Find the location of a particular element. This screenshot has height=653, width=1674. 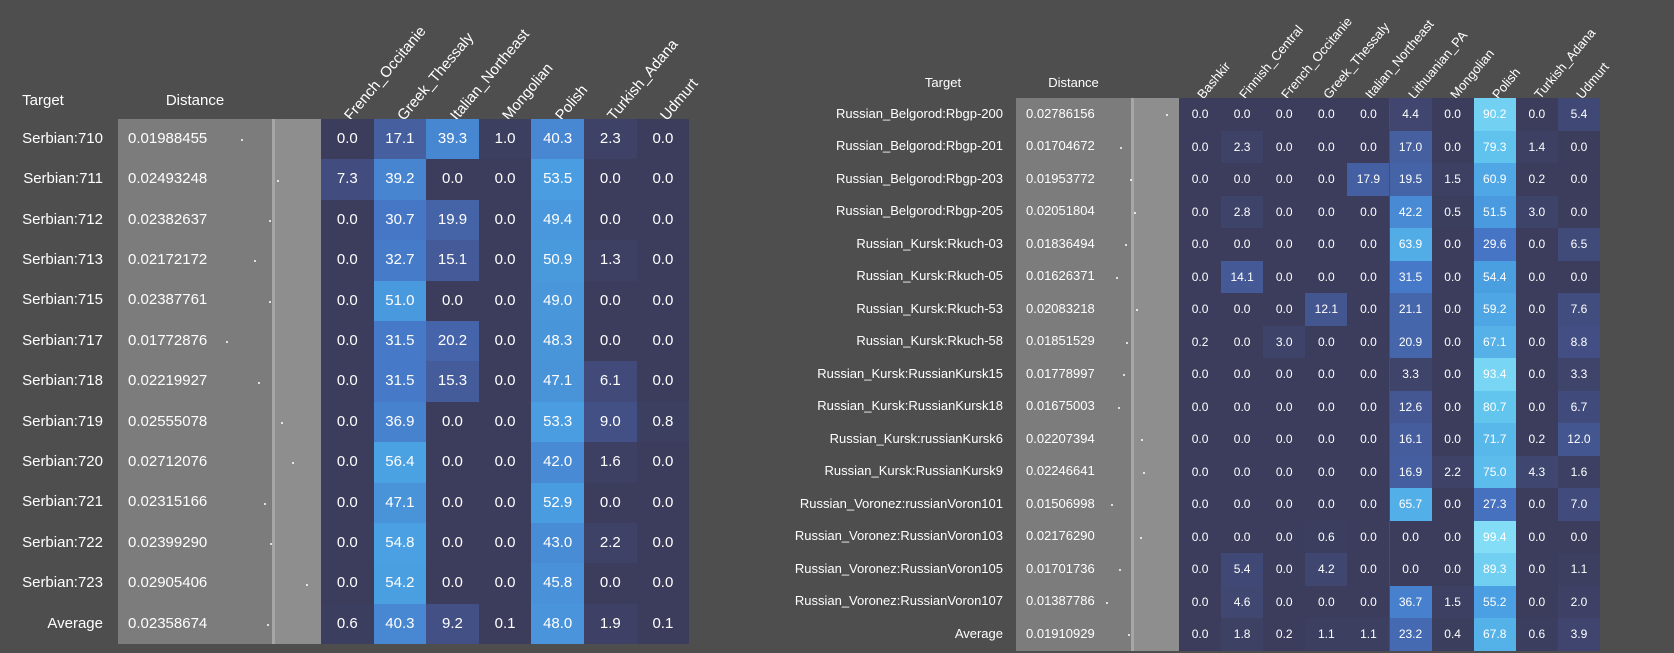

target-label: Russian_Kursk:RussianKursk9 is located at coordinates (913, 471).